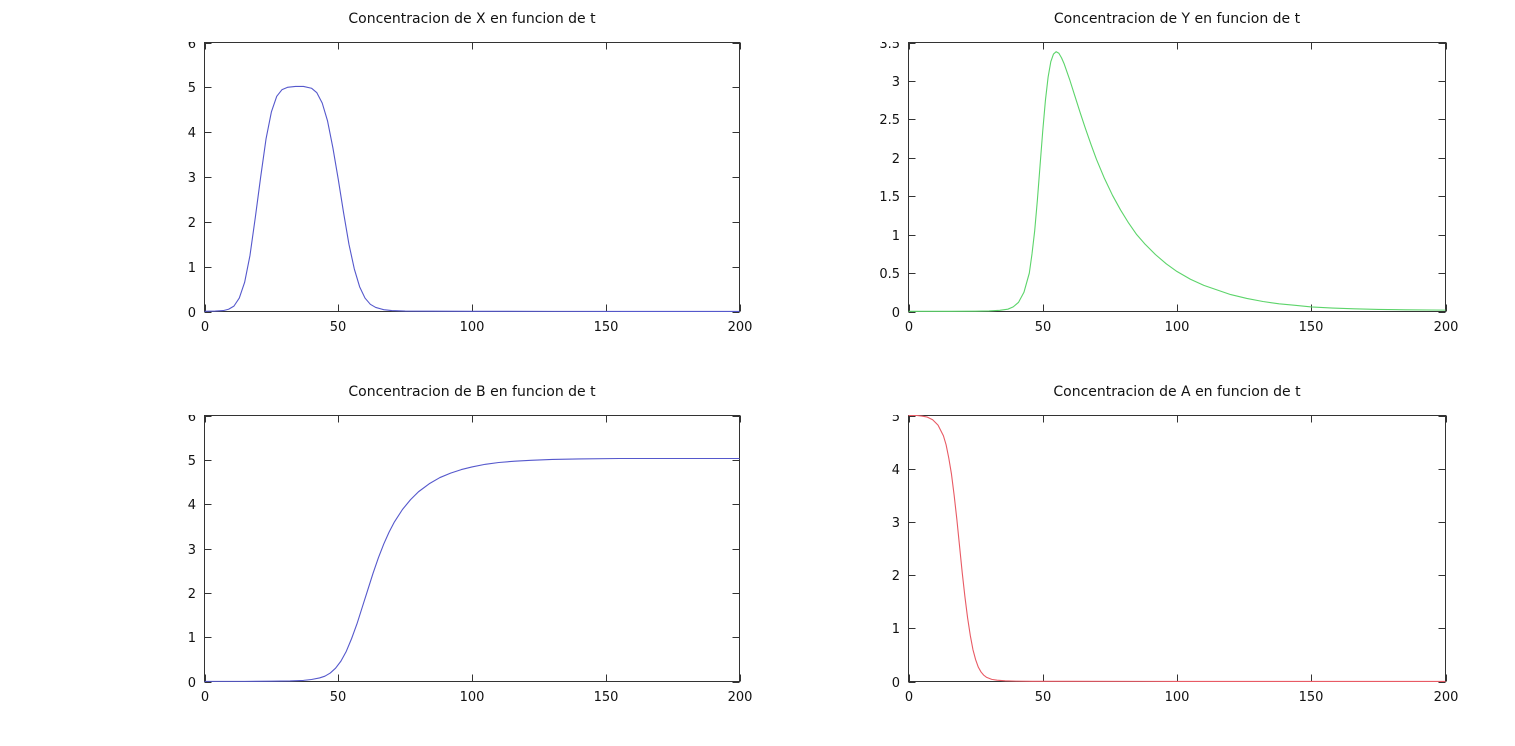 This screenshot has height=746, width=1515. I want to click on plot-area-a: 0 50 100 150 200 0 1 2 3 4 5, so click(1175, 560).